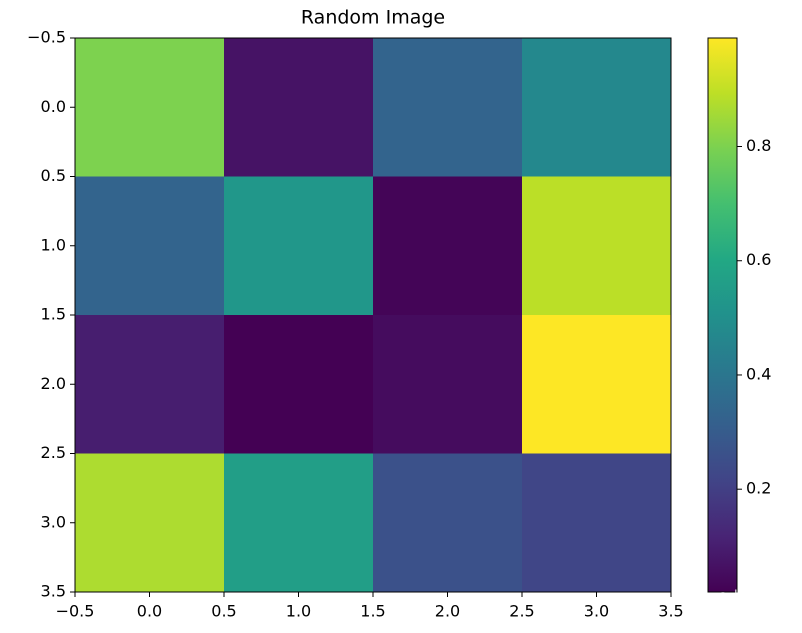  What do you see at coordinates (670, 611) in the screenshot?
I see `x-tick-label: 3.5` at bounding box center [670, 611].